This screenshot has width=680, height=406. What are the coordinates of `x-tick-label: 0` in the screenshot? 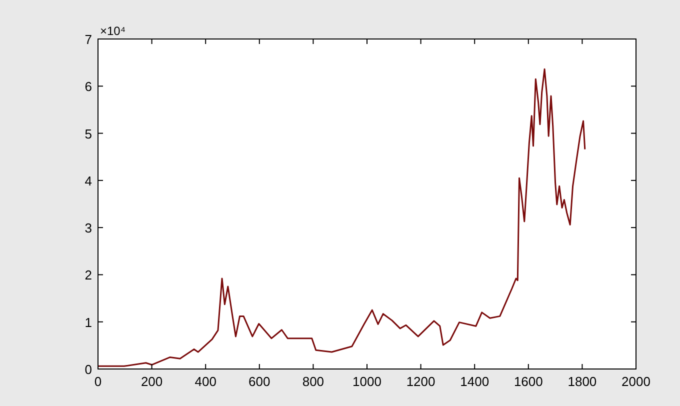 It's located at (98, 381).